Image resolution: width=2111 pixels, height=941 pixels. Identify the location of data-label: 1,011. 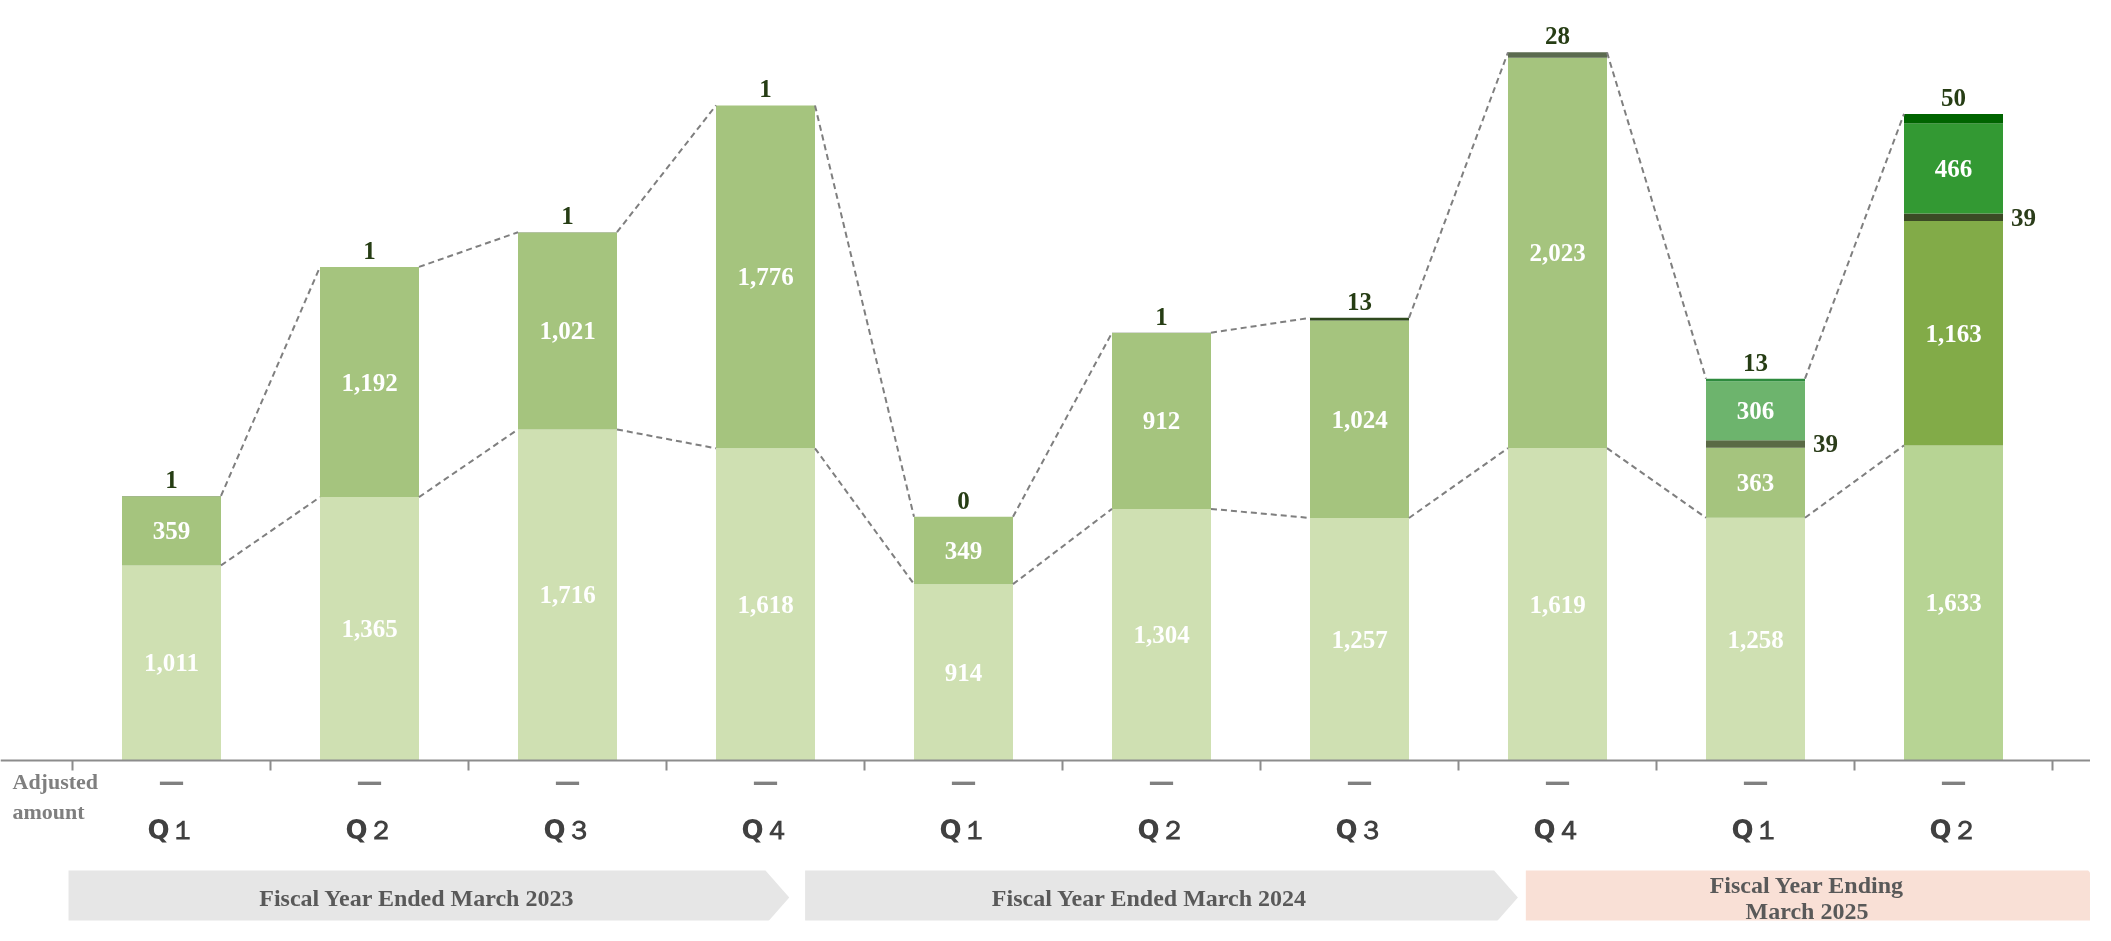
(171, 663).